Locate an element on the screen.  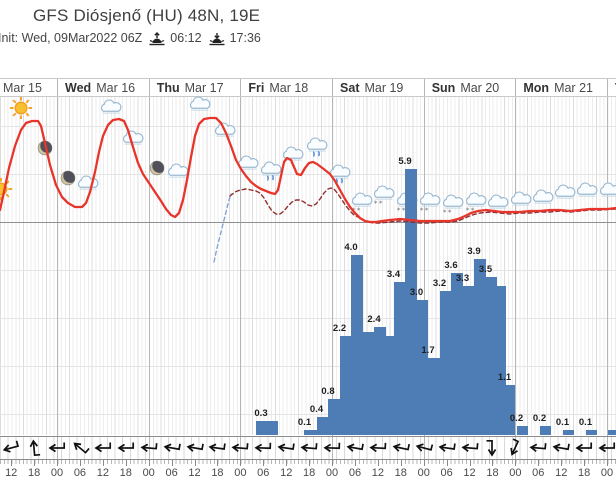
day-header: Mon Mar 21 is located at coordinates (558, 88).